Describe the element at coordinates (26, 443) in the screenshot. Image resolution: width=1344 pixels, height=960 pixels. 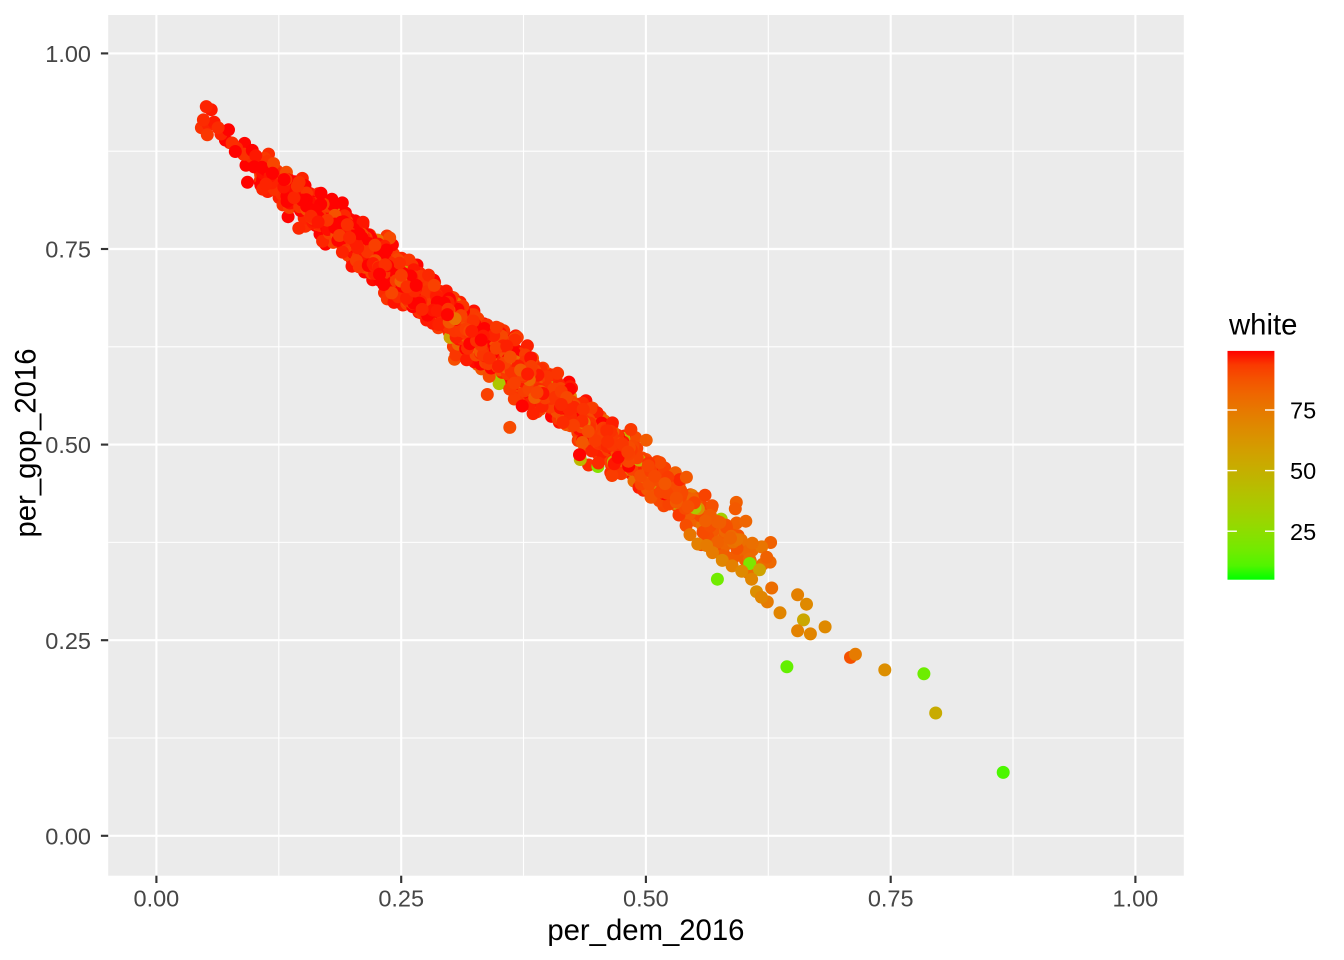
I see `svg-text: per_gop_2016` at that location.